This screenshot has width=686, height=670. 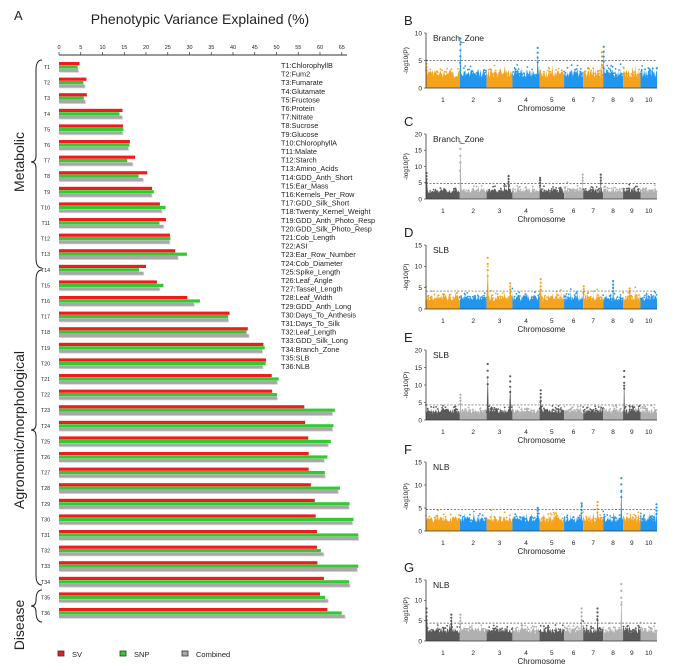 What do you see at coordinates (328, 220) in the screenshot?
I see `trait-key-item: T19:GDD_Anth_Photo_Resp` at bounding box center [328, 220].